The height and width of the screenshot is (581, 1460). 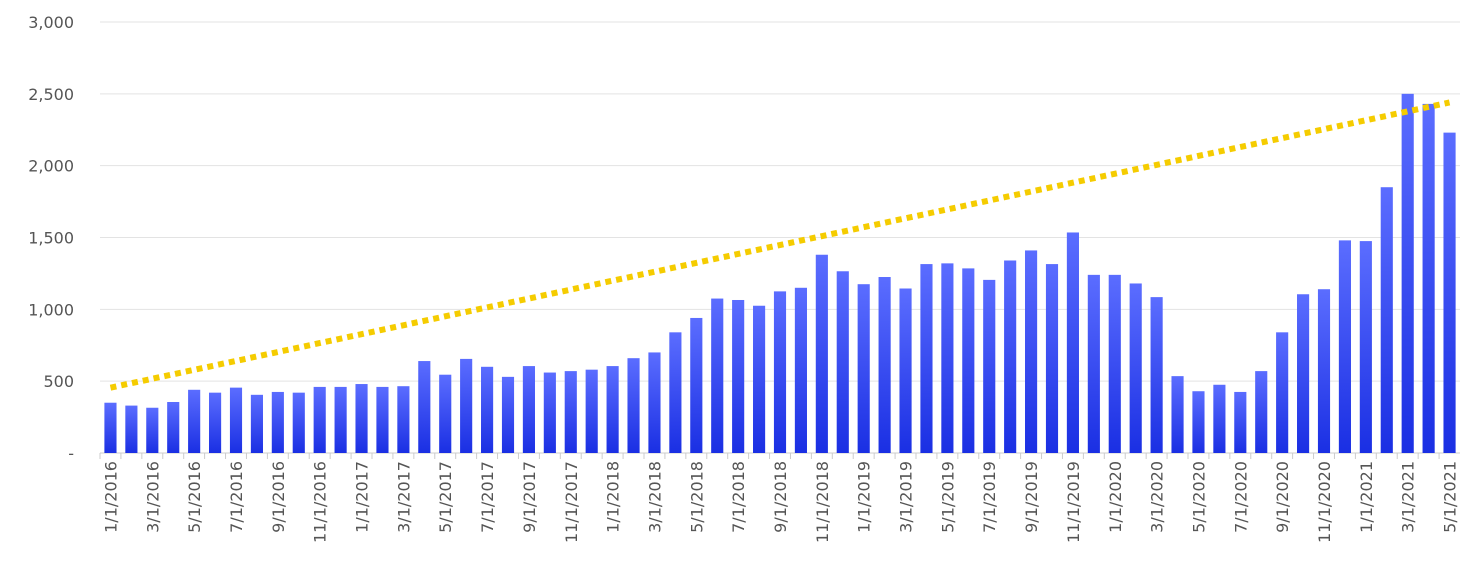 I want to click on x-tick-label: 3/1/2016, so click(x=152, y=497).